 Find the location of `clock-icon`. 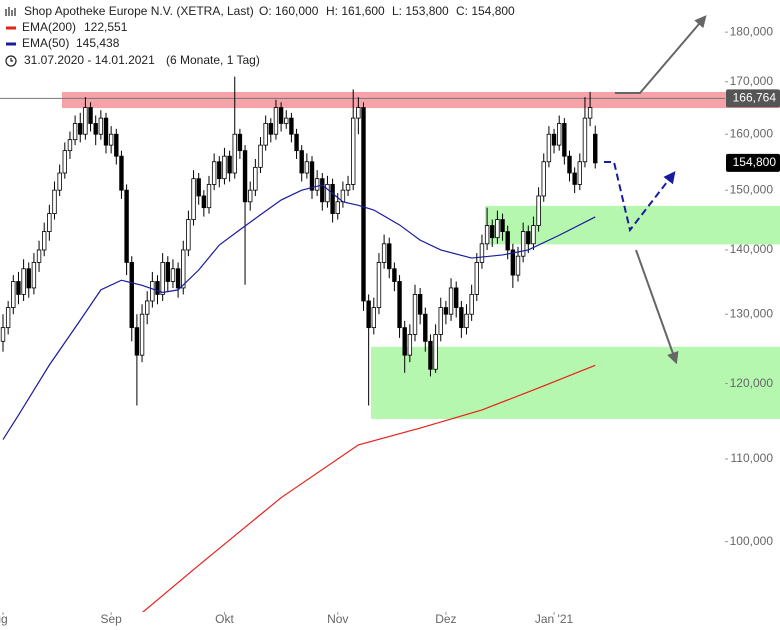

clock-icon is located at coordinates (11, 61).